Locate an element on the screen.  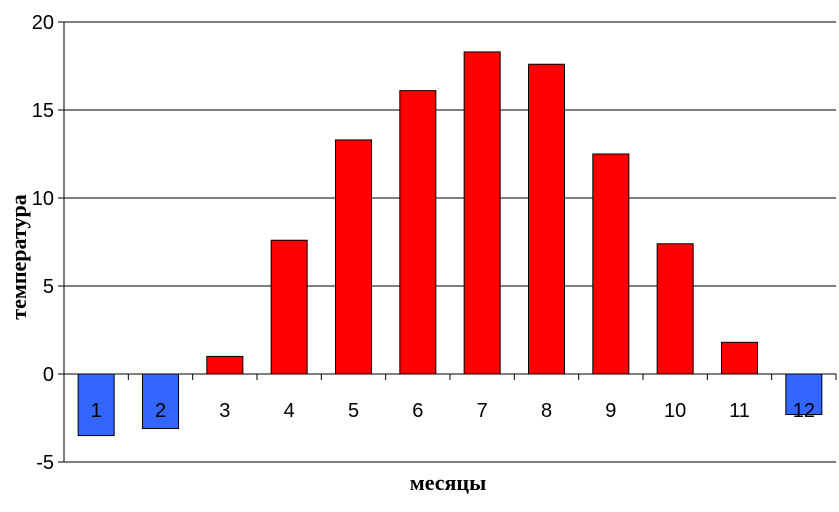
x-tick-label: 11 is located at coordinates (739, 411).